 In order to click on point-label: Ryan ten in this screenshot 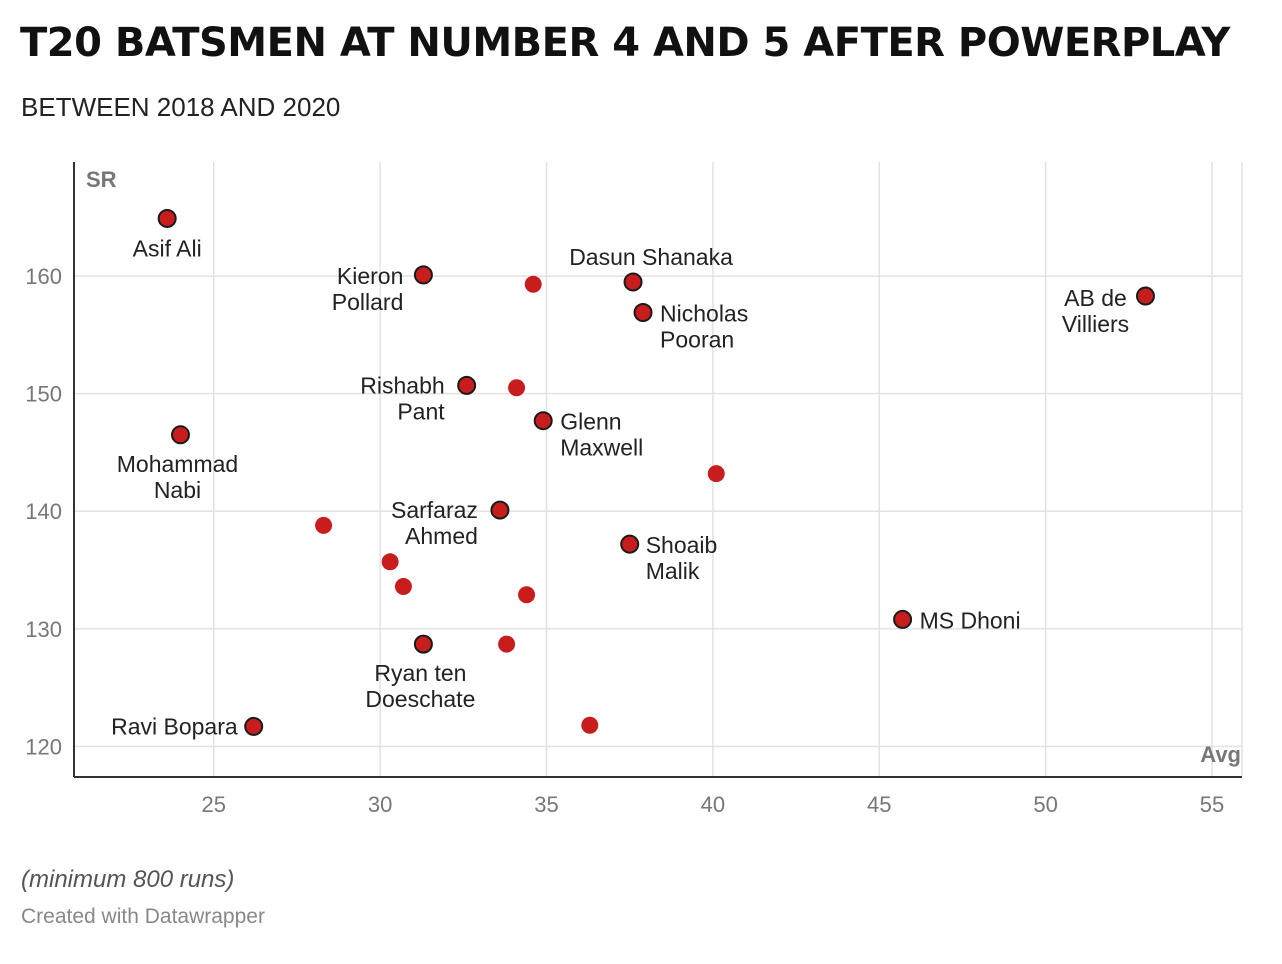, I will do `click(420, 673)`.